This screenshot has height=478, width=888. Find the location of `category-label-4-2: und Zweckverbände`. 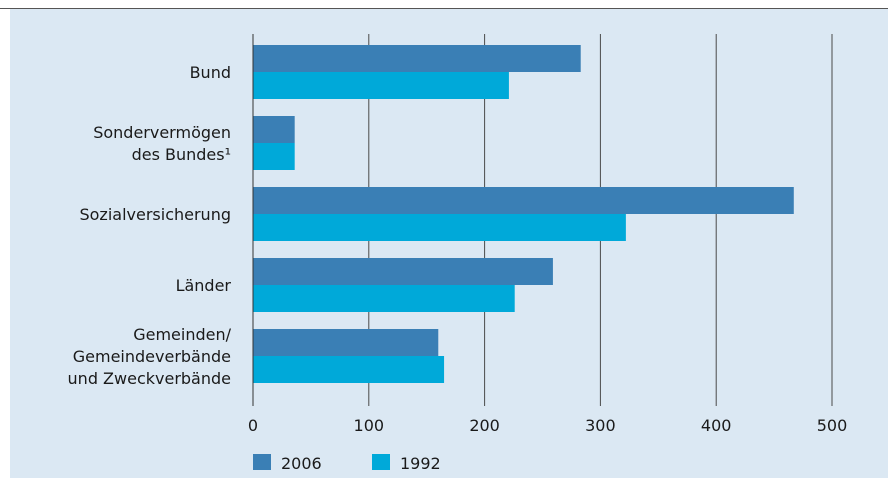

category-label-4-2: und Zweckverbände is located at coordinates (149, 378).